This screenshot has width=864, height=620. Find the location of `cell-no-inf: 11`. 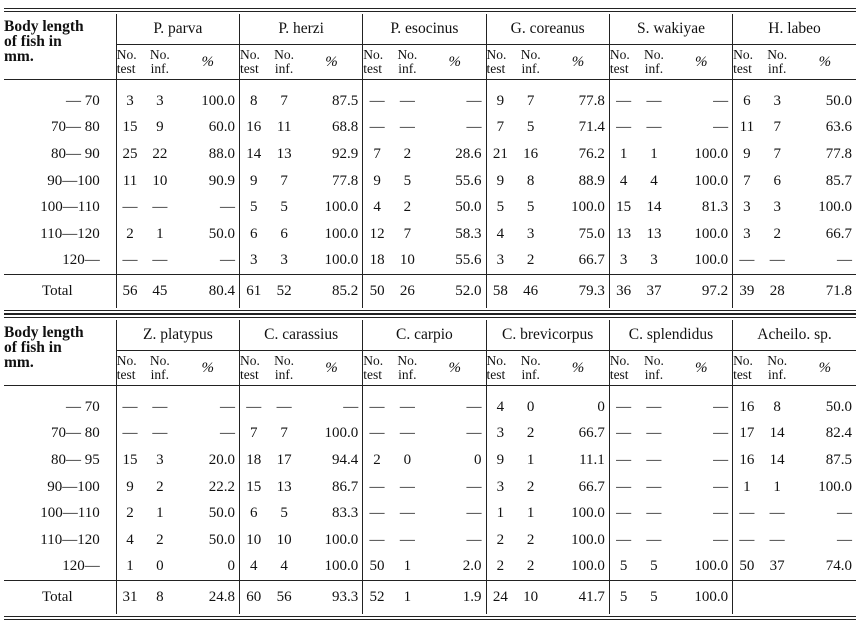

cell-no-inf: 11 is located at coordinates (284, 127).